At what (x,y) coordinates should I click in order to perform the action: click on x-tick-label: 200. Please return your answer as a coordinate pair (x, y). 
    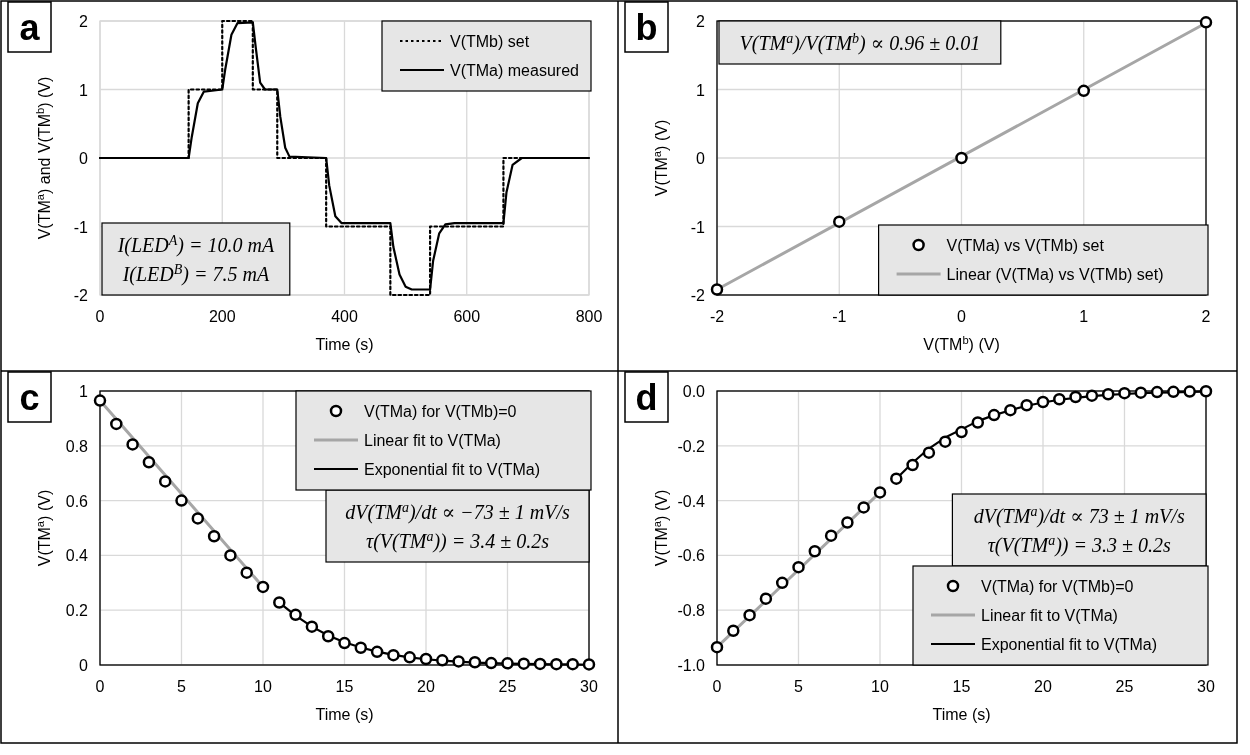
    Looking at the image, I should click on (222, 316).